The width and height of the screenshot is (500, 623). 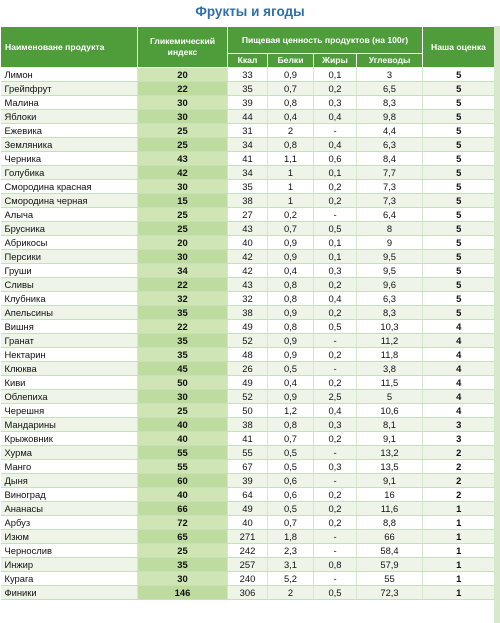 I want to click on carbs-cell: 16, so click(x=389, y=494).